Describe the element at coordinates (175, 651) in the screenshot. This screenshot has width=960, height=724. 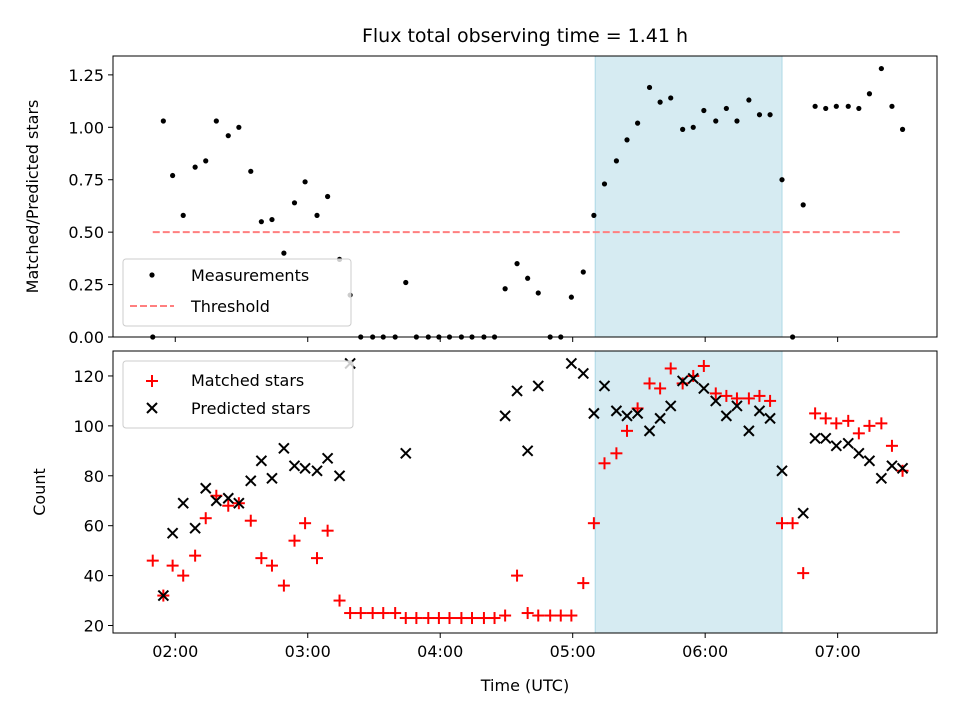
I see `x-tick-label: 02:00` at that location.